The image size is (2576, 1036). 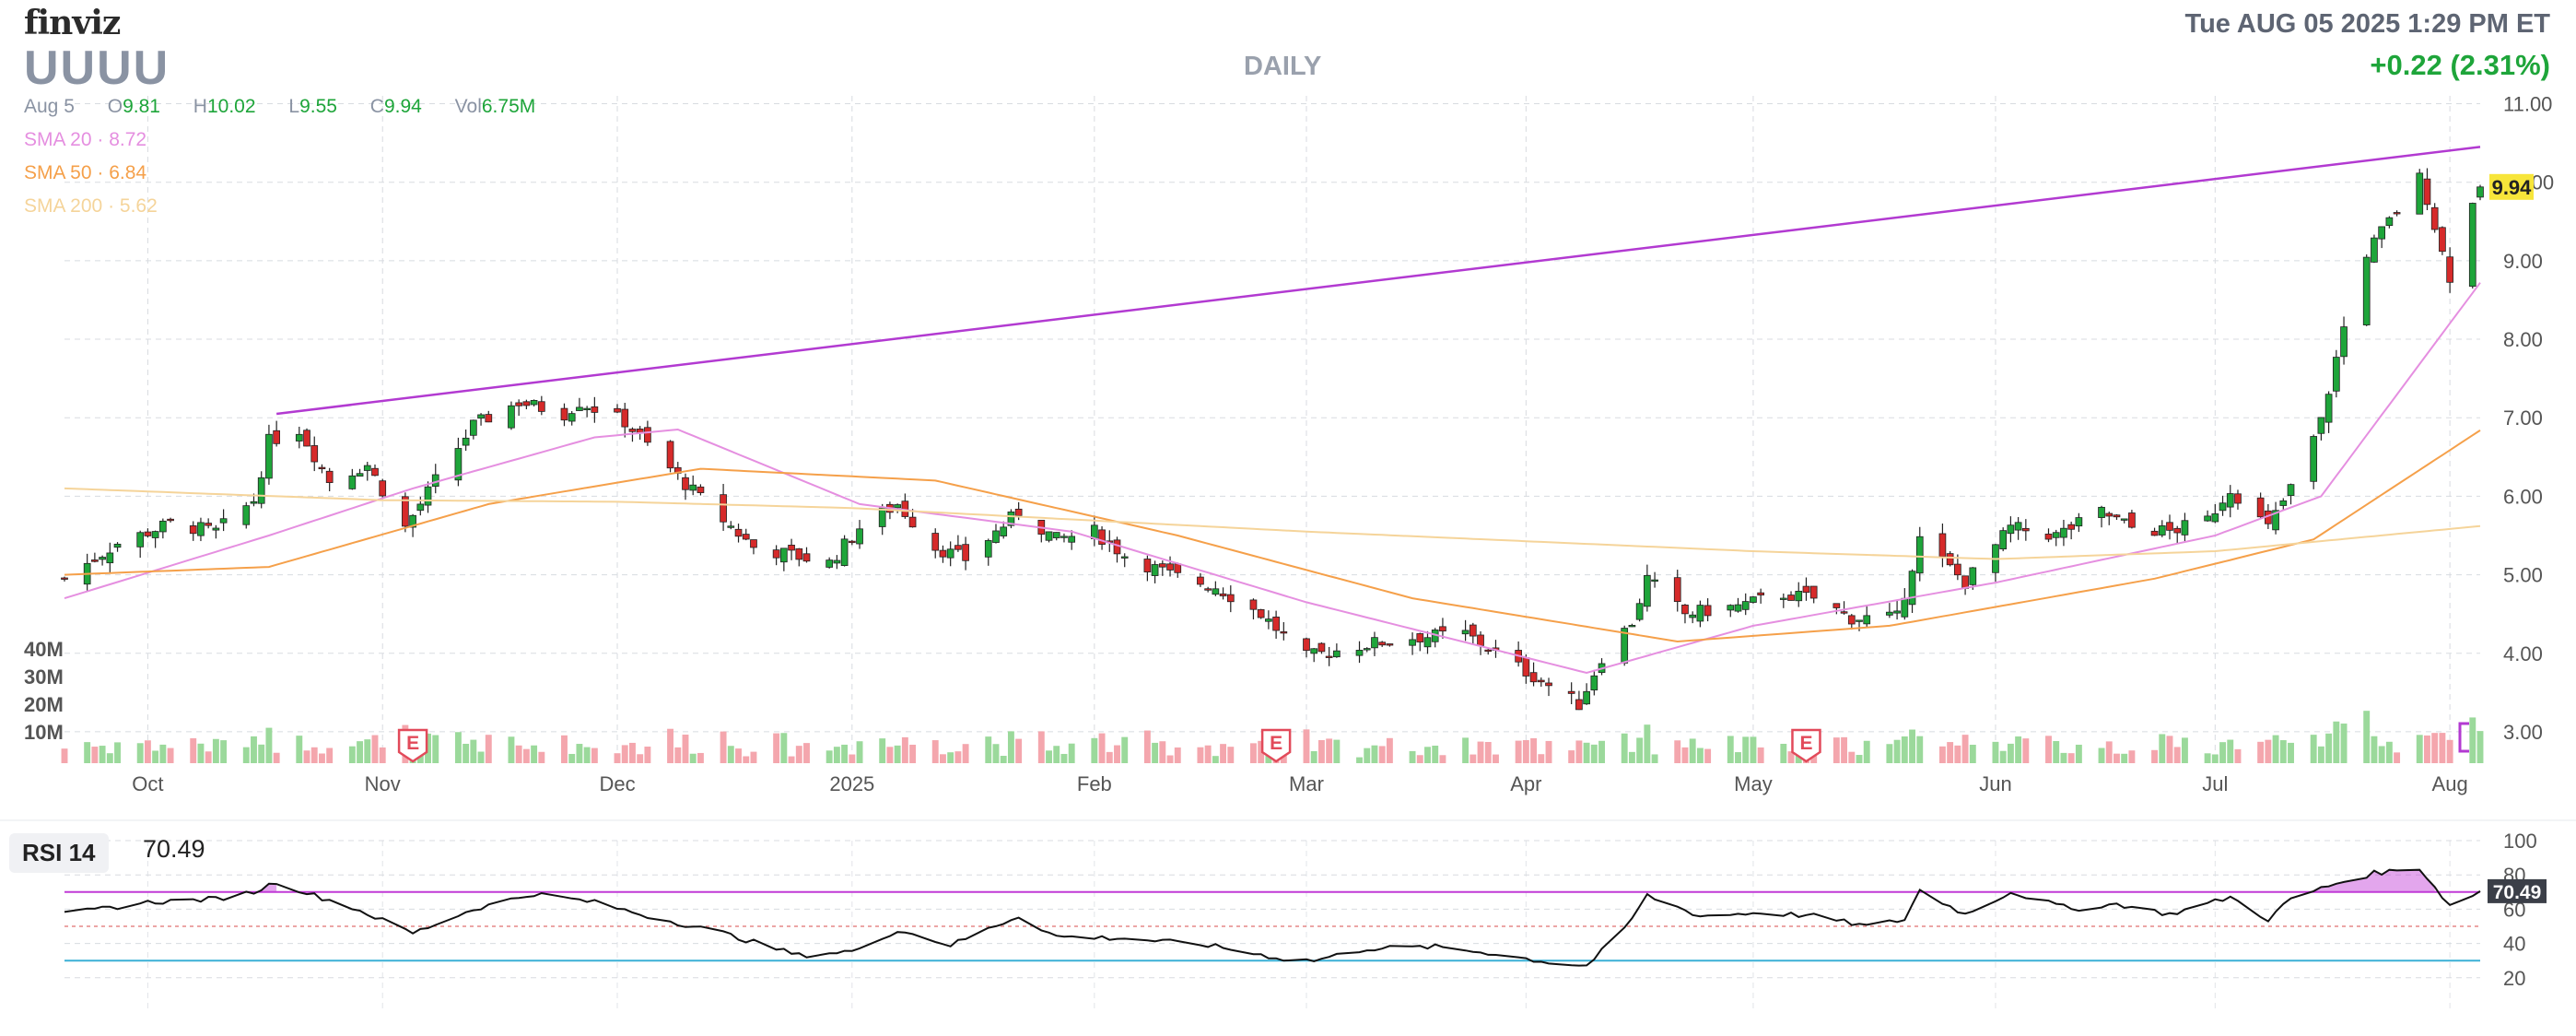 What do you see at coordinates (2527, 105) in the screenshot?
I see `price-tick-label: 11.00` at bounding box center [2527, 105].